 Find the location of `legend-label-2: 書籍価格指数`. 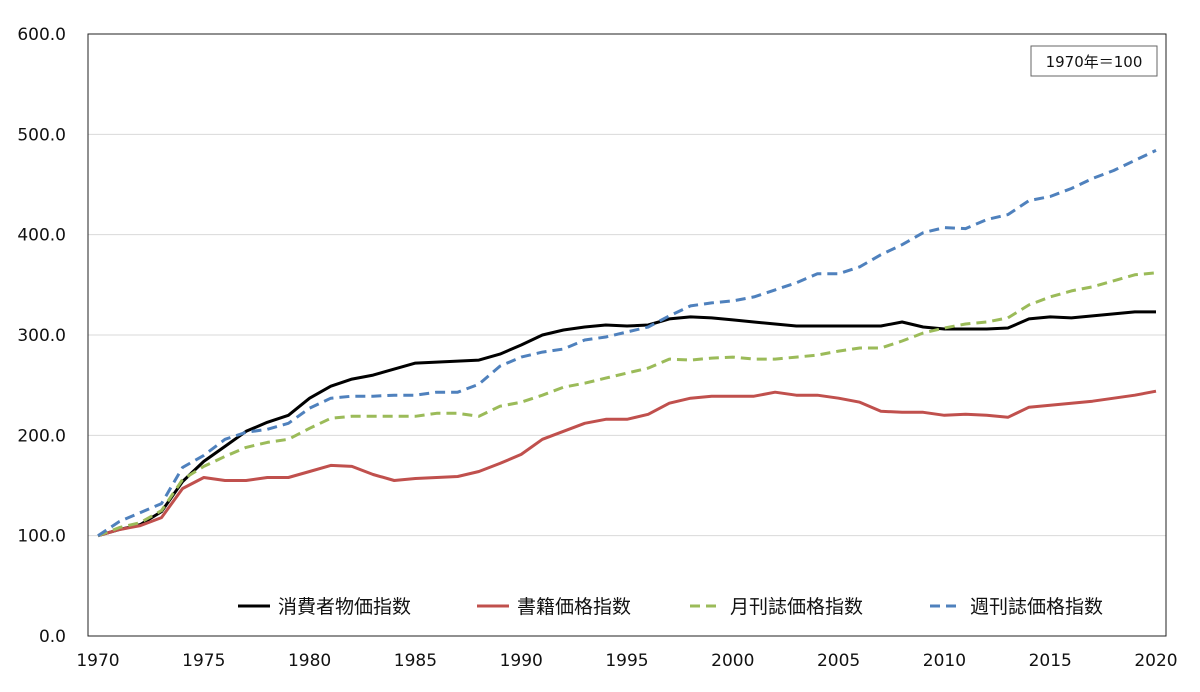

legend-label-2: 書籍価格指数 is located at coordinates (574, 607).